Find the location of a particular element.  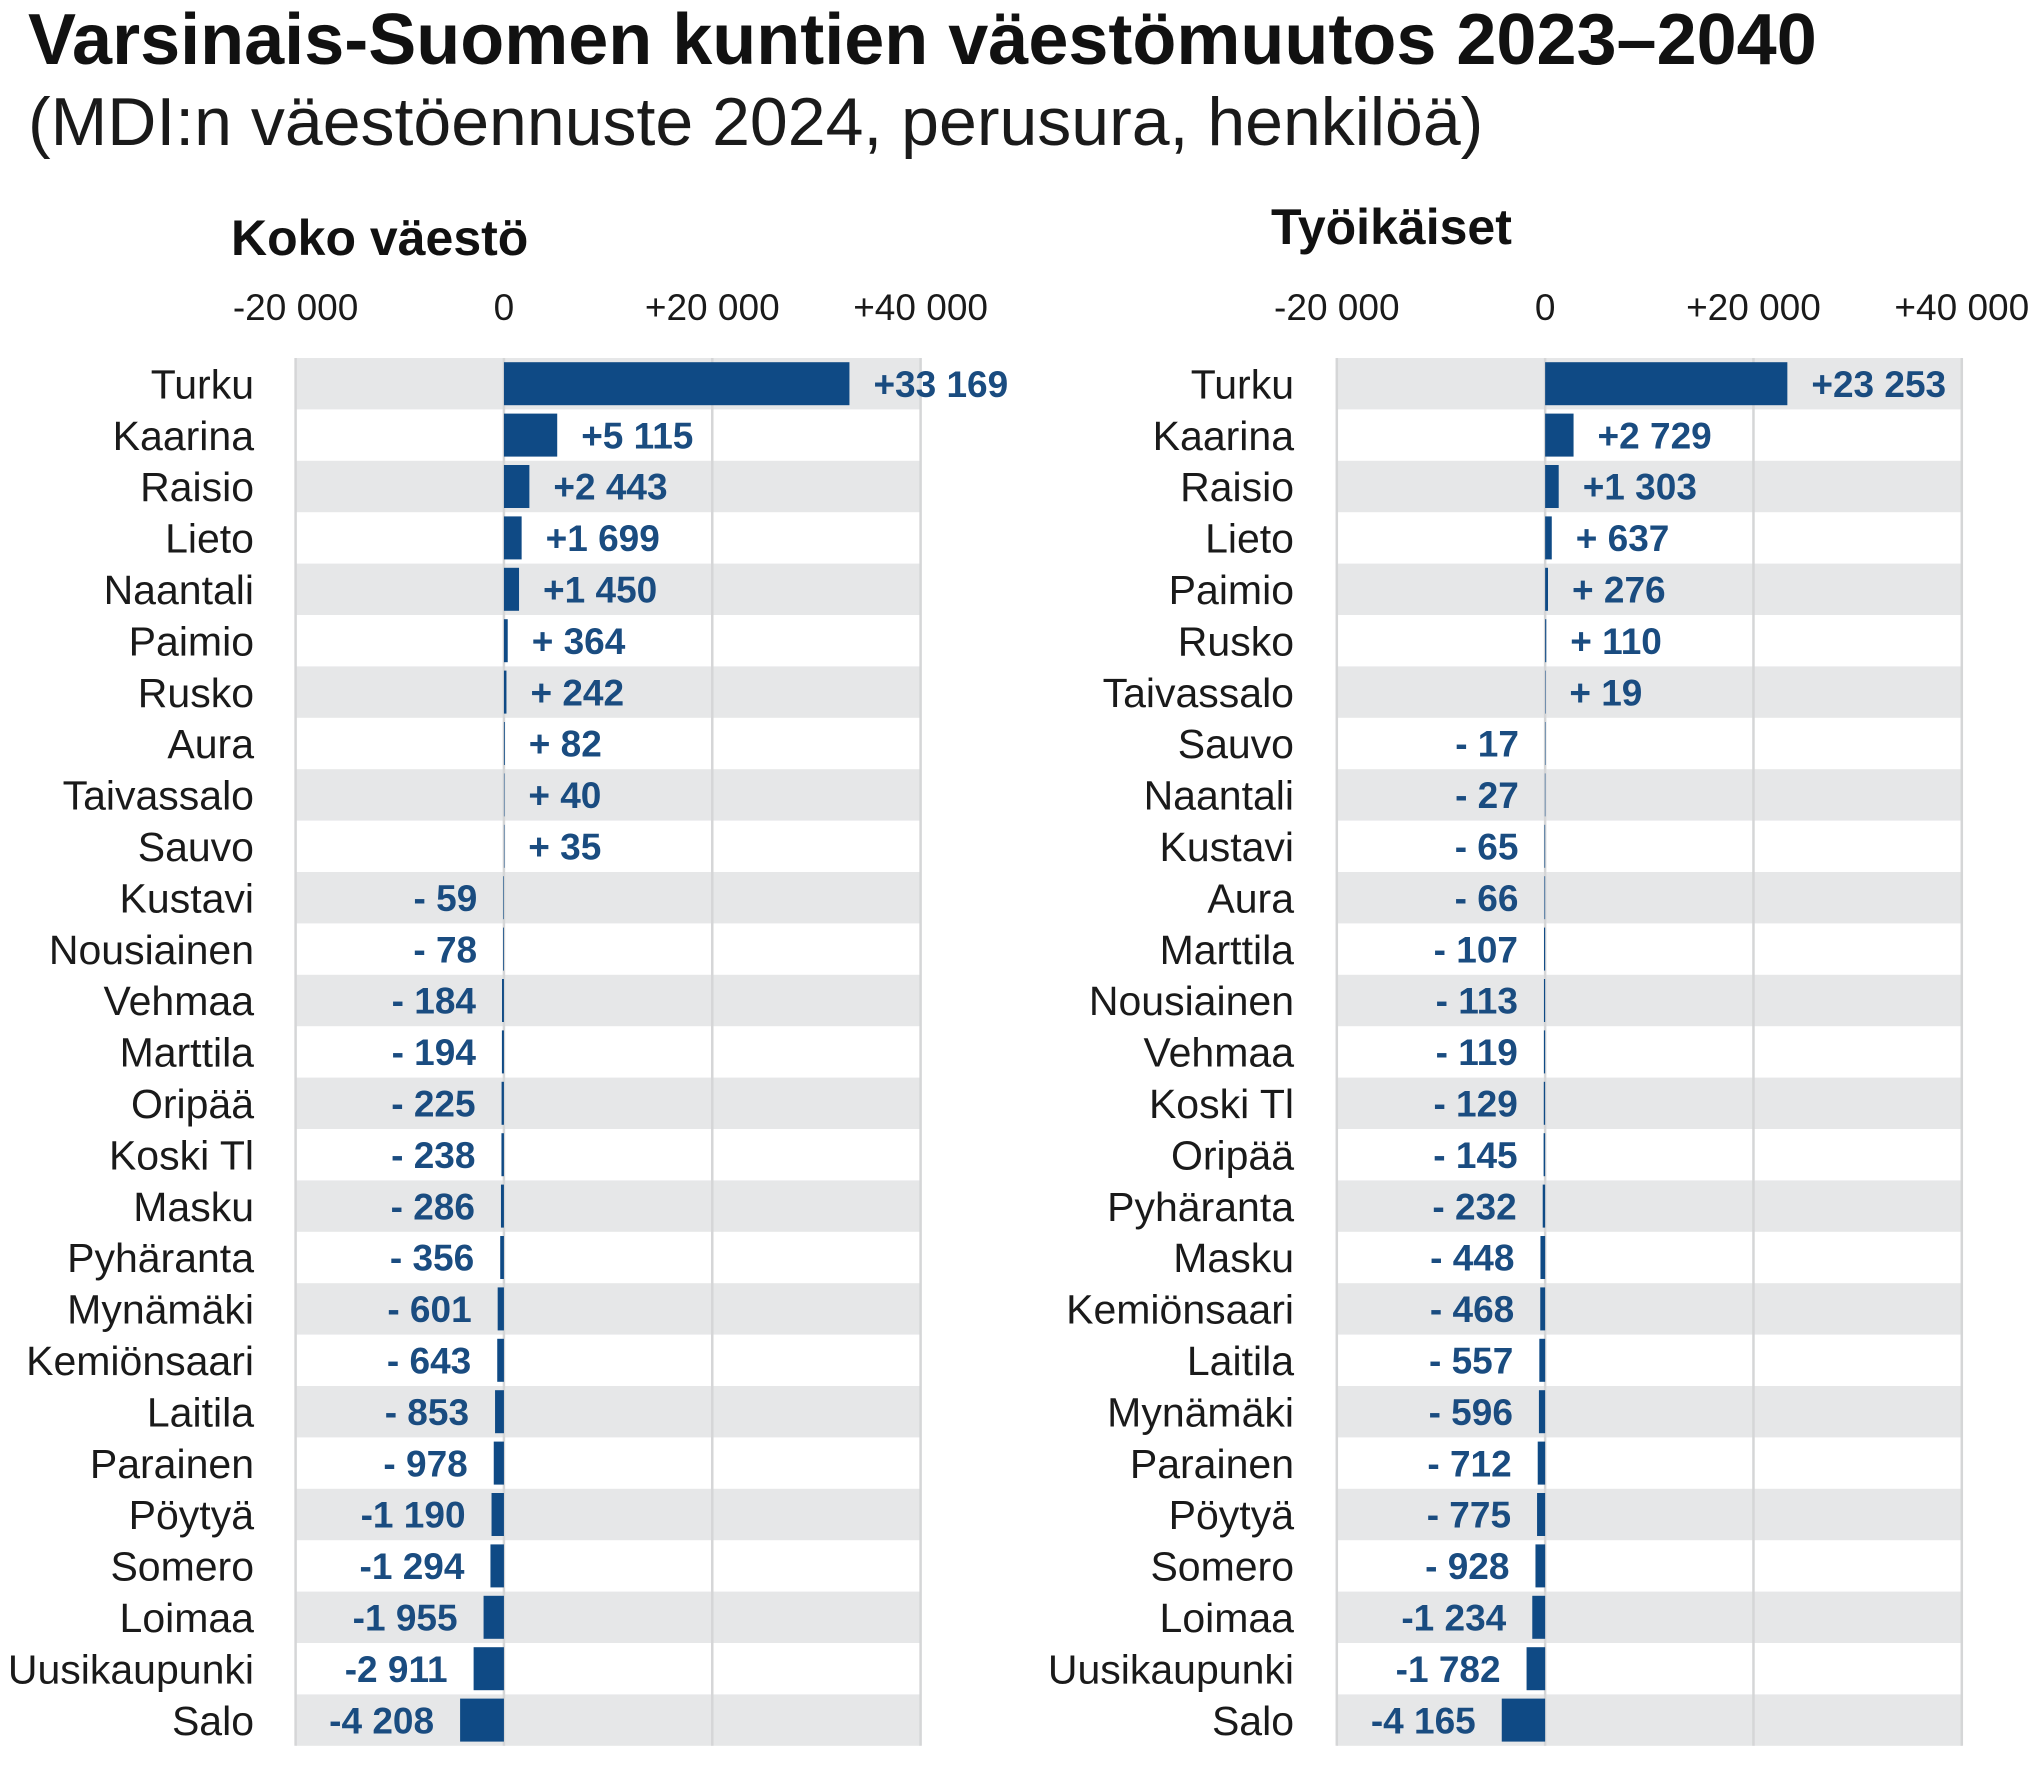

category-label: Paimio is located at coordinates (1231, 590).